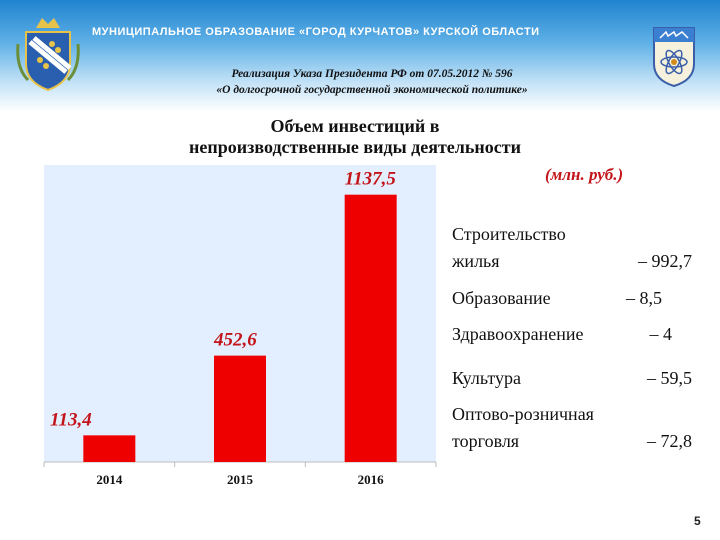 This screenshot has width=720, height=540. What do you see at coordinates (109, 479) in the screenshot?
I see `x-tick-label: 2014` at bounding box center [109, 479].